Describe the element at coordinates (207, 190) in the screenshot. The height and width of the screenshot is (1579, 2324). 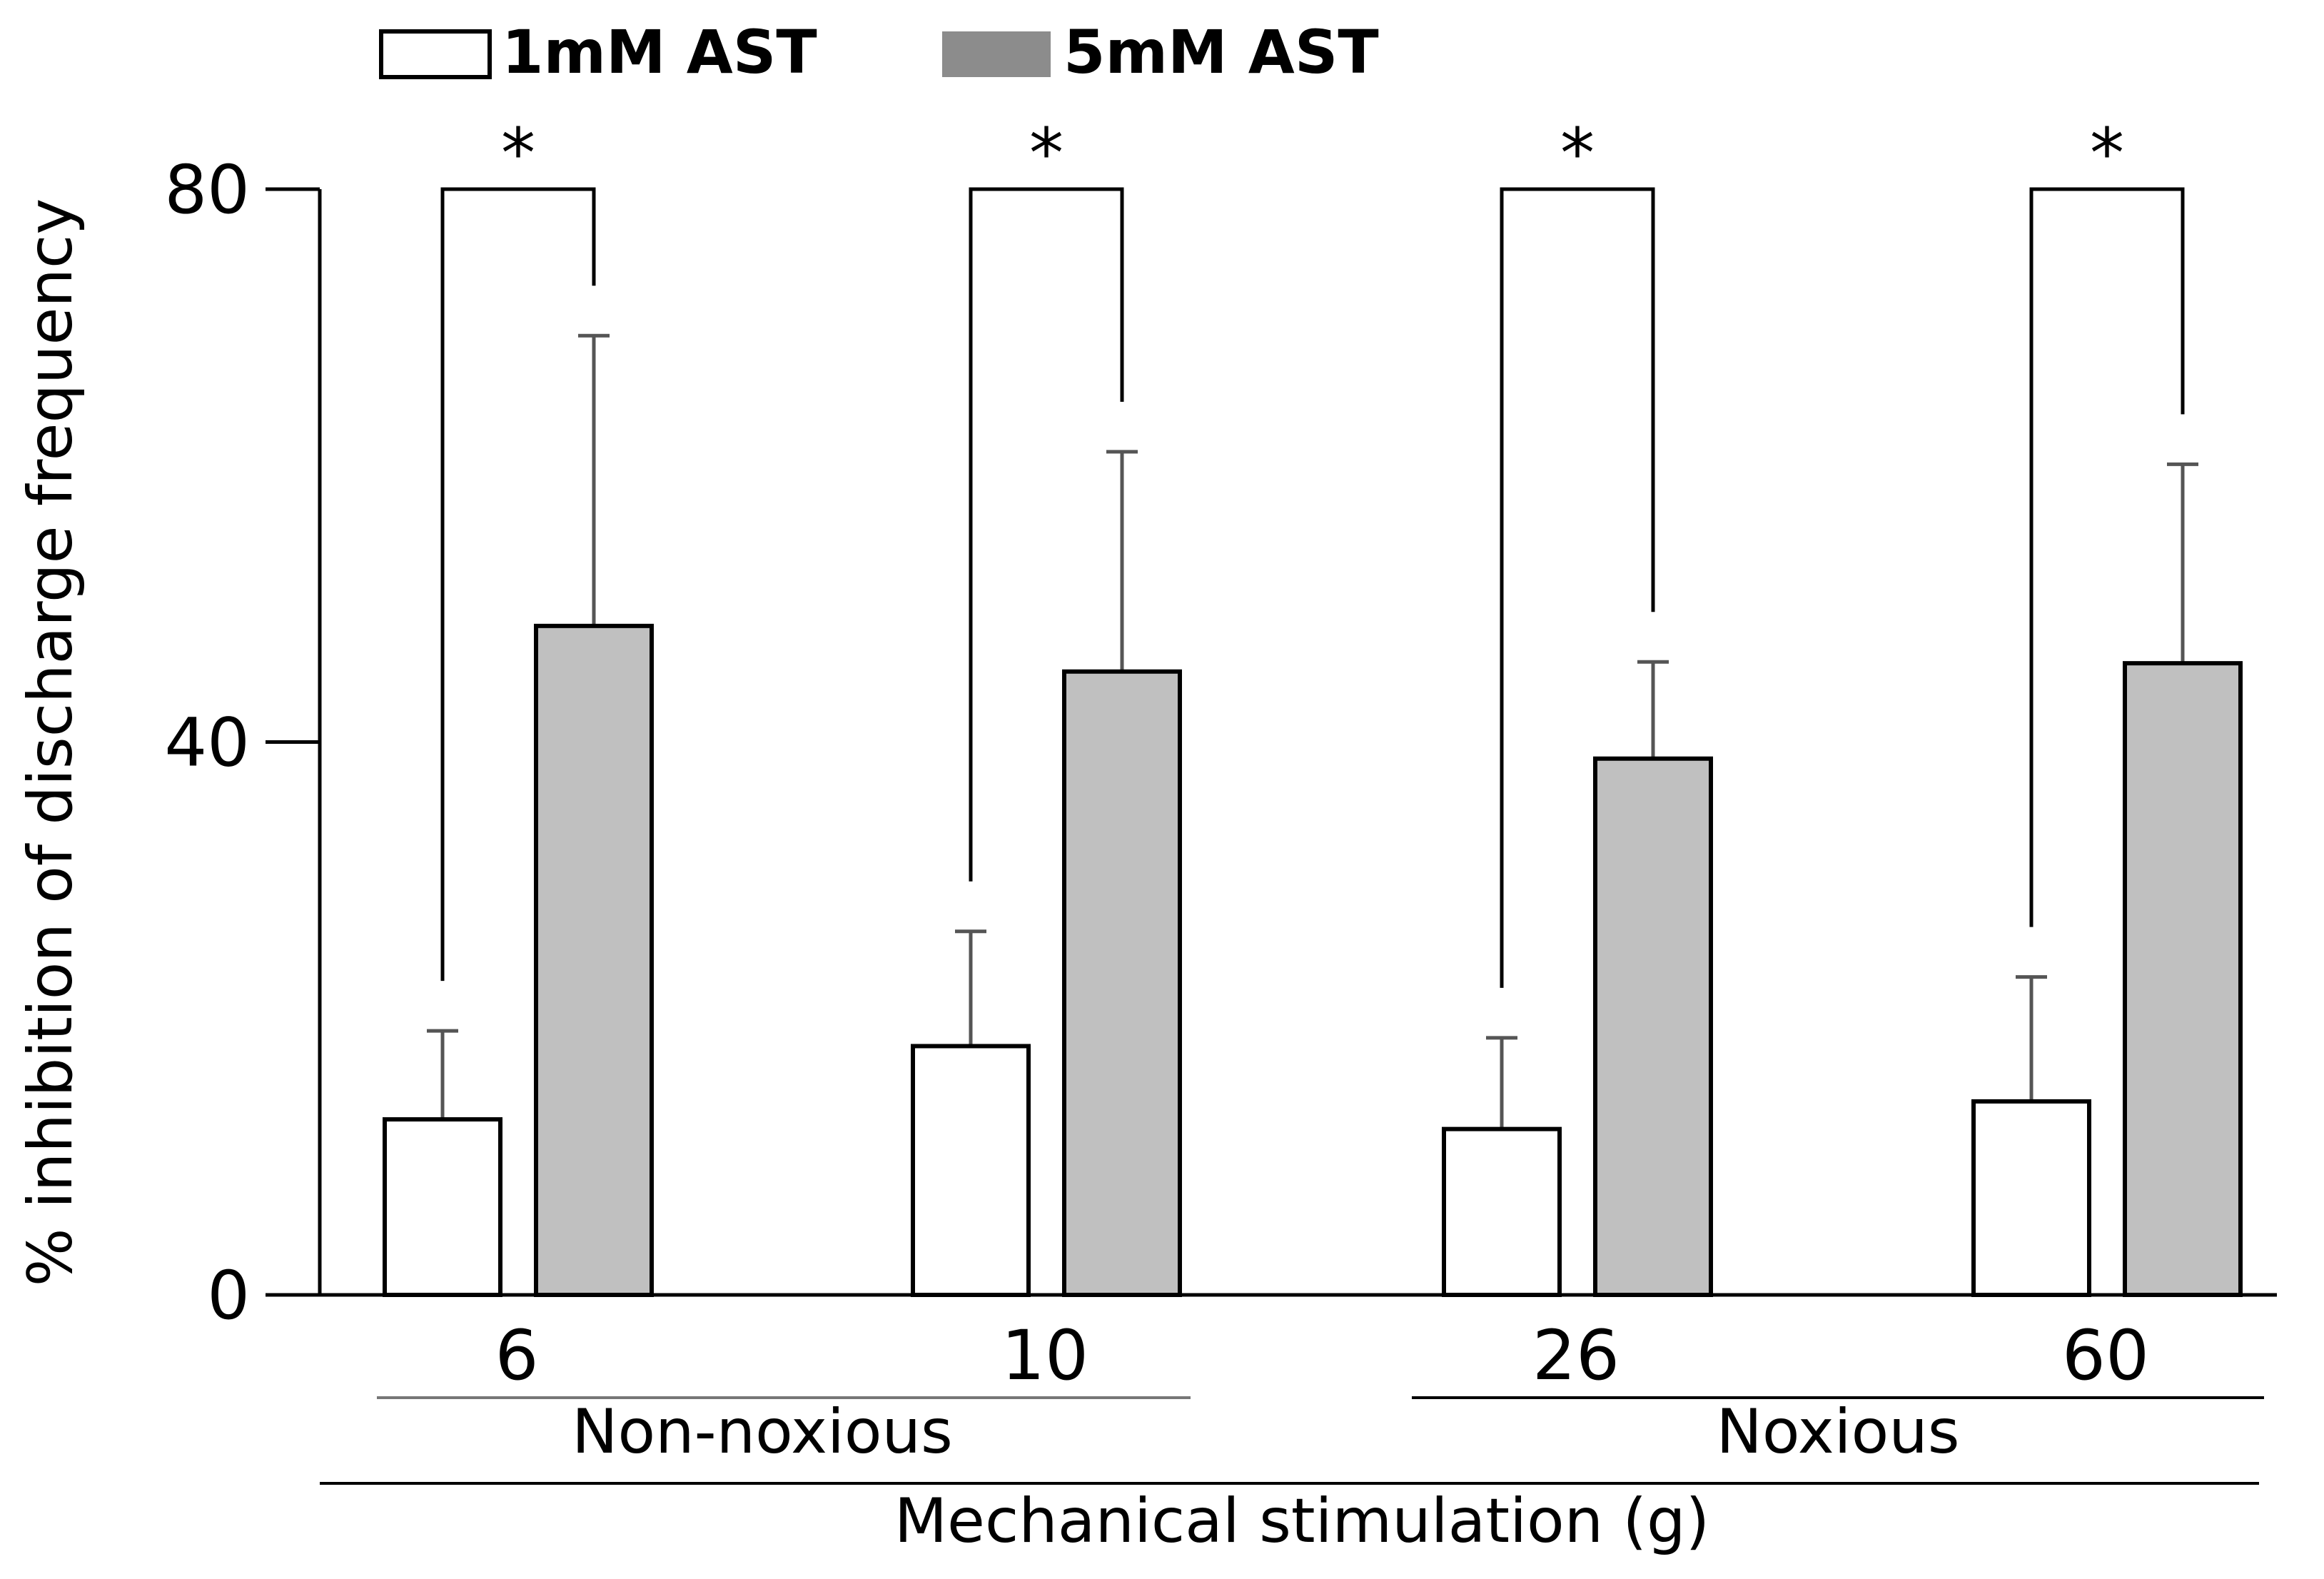
I see `y-tick-label: 80` at that location.